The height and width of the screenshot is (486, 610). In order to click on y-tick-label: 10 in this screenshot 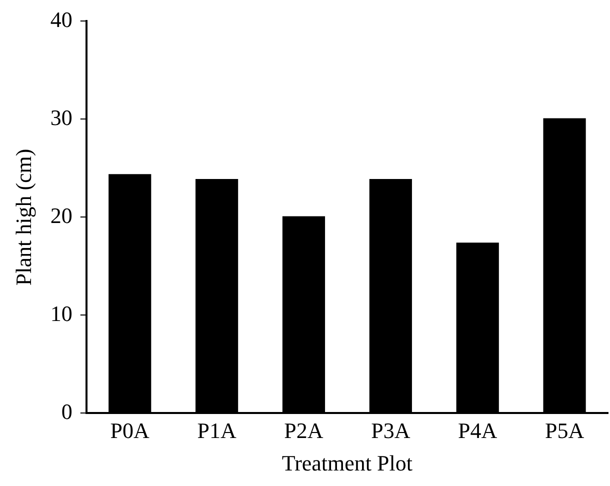, I will do `click(61, 313)`.